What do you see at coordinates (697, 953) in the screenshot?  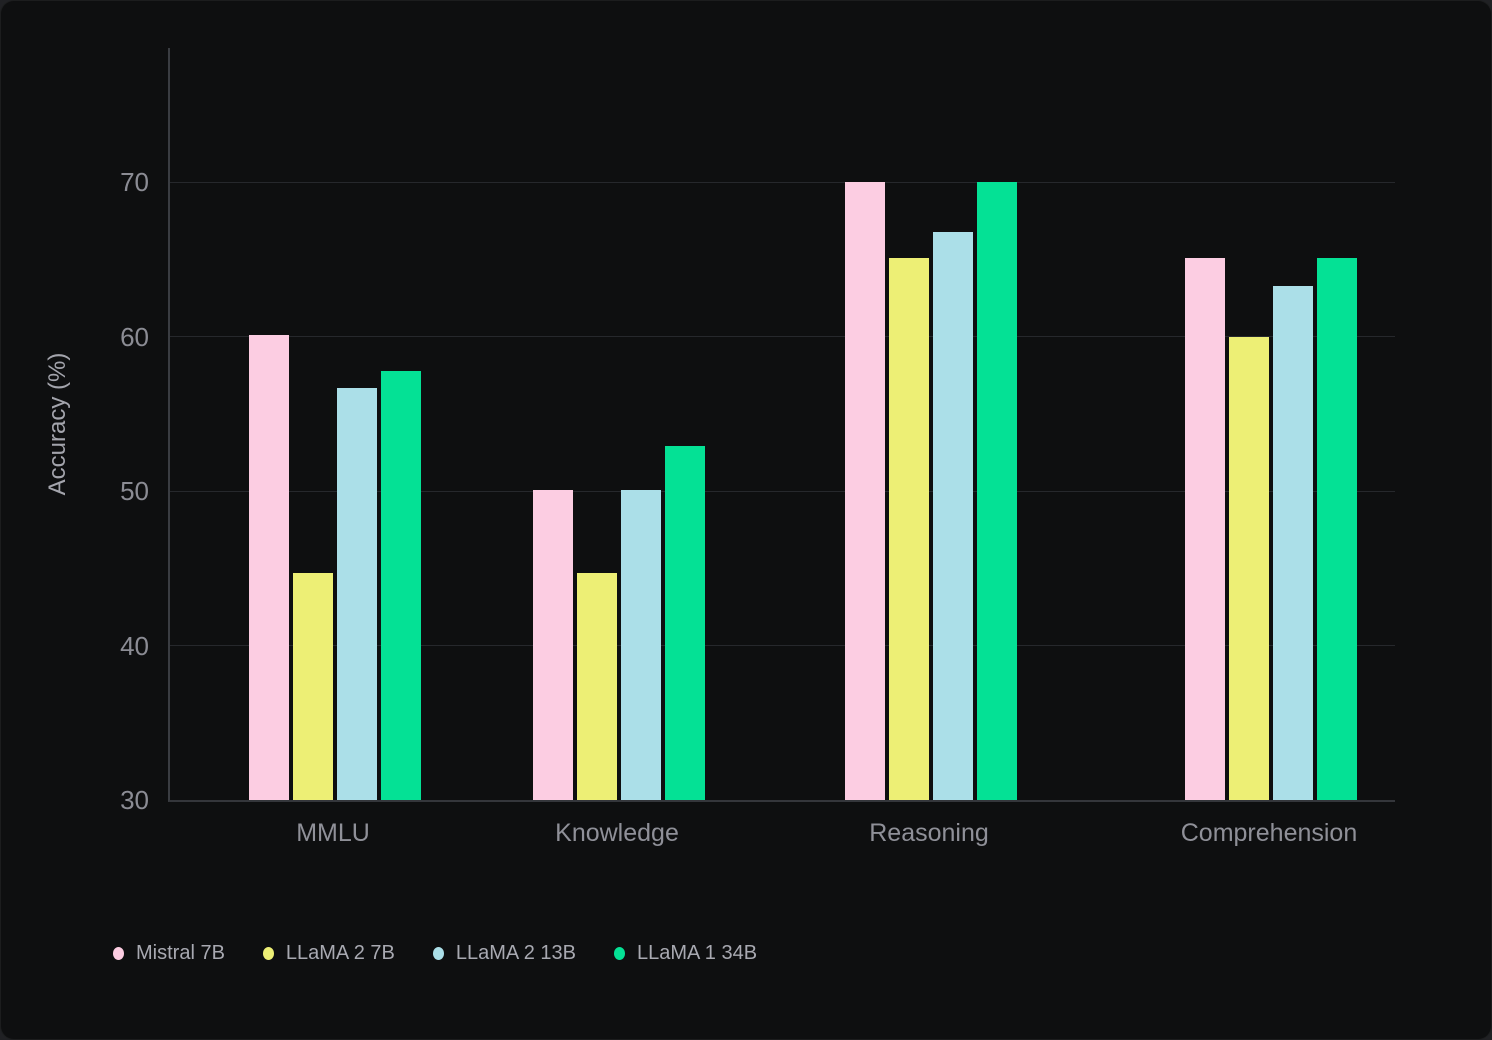 I see `legend-label: LLaMA 1 34B` at bounding box center [697, 953].